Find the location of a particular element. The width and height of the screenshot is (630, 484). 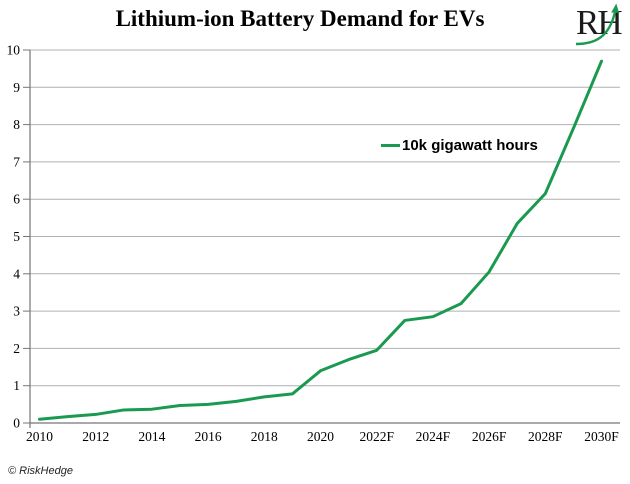

y-tick-marks is located at coordinates (26, 236).